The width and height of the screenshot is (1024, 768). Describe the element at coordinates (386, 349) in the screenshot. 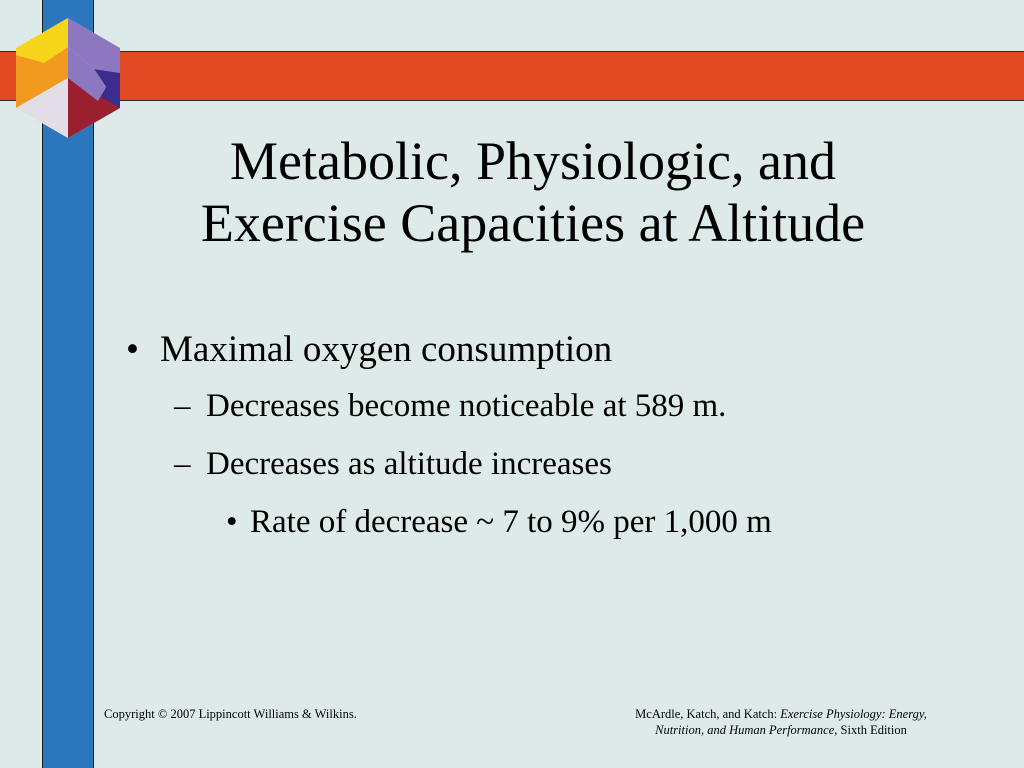

I see `bullet-text: Maximal oxygen consumption` at that location.